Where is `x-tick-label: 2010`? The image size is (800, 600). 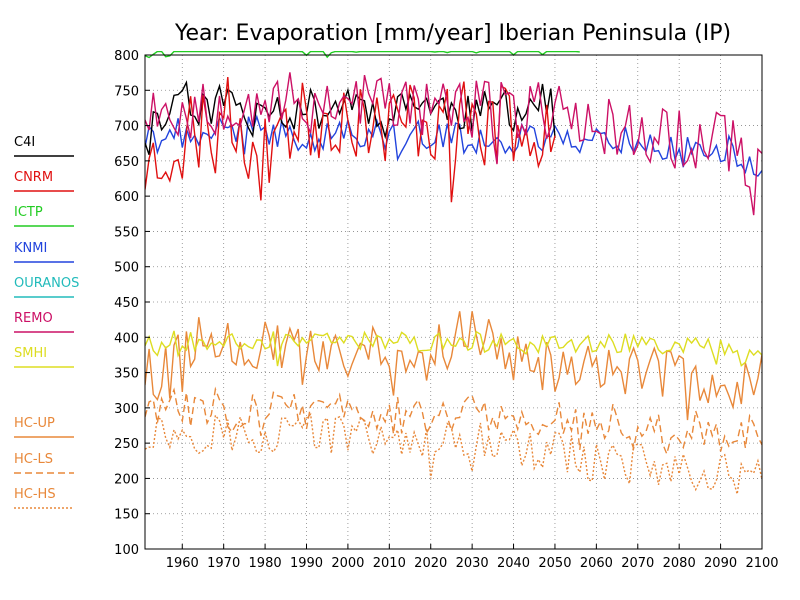
x-tick-label: 2010 is located at coordinates (389, 563).